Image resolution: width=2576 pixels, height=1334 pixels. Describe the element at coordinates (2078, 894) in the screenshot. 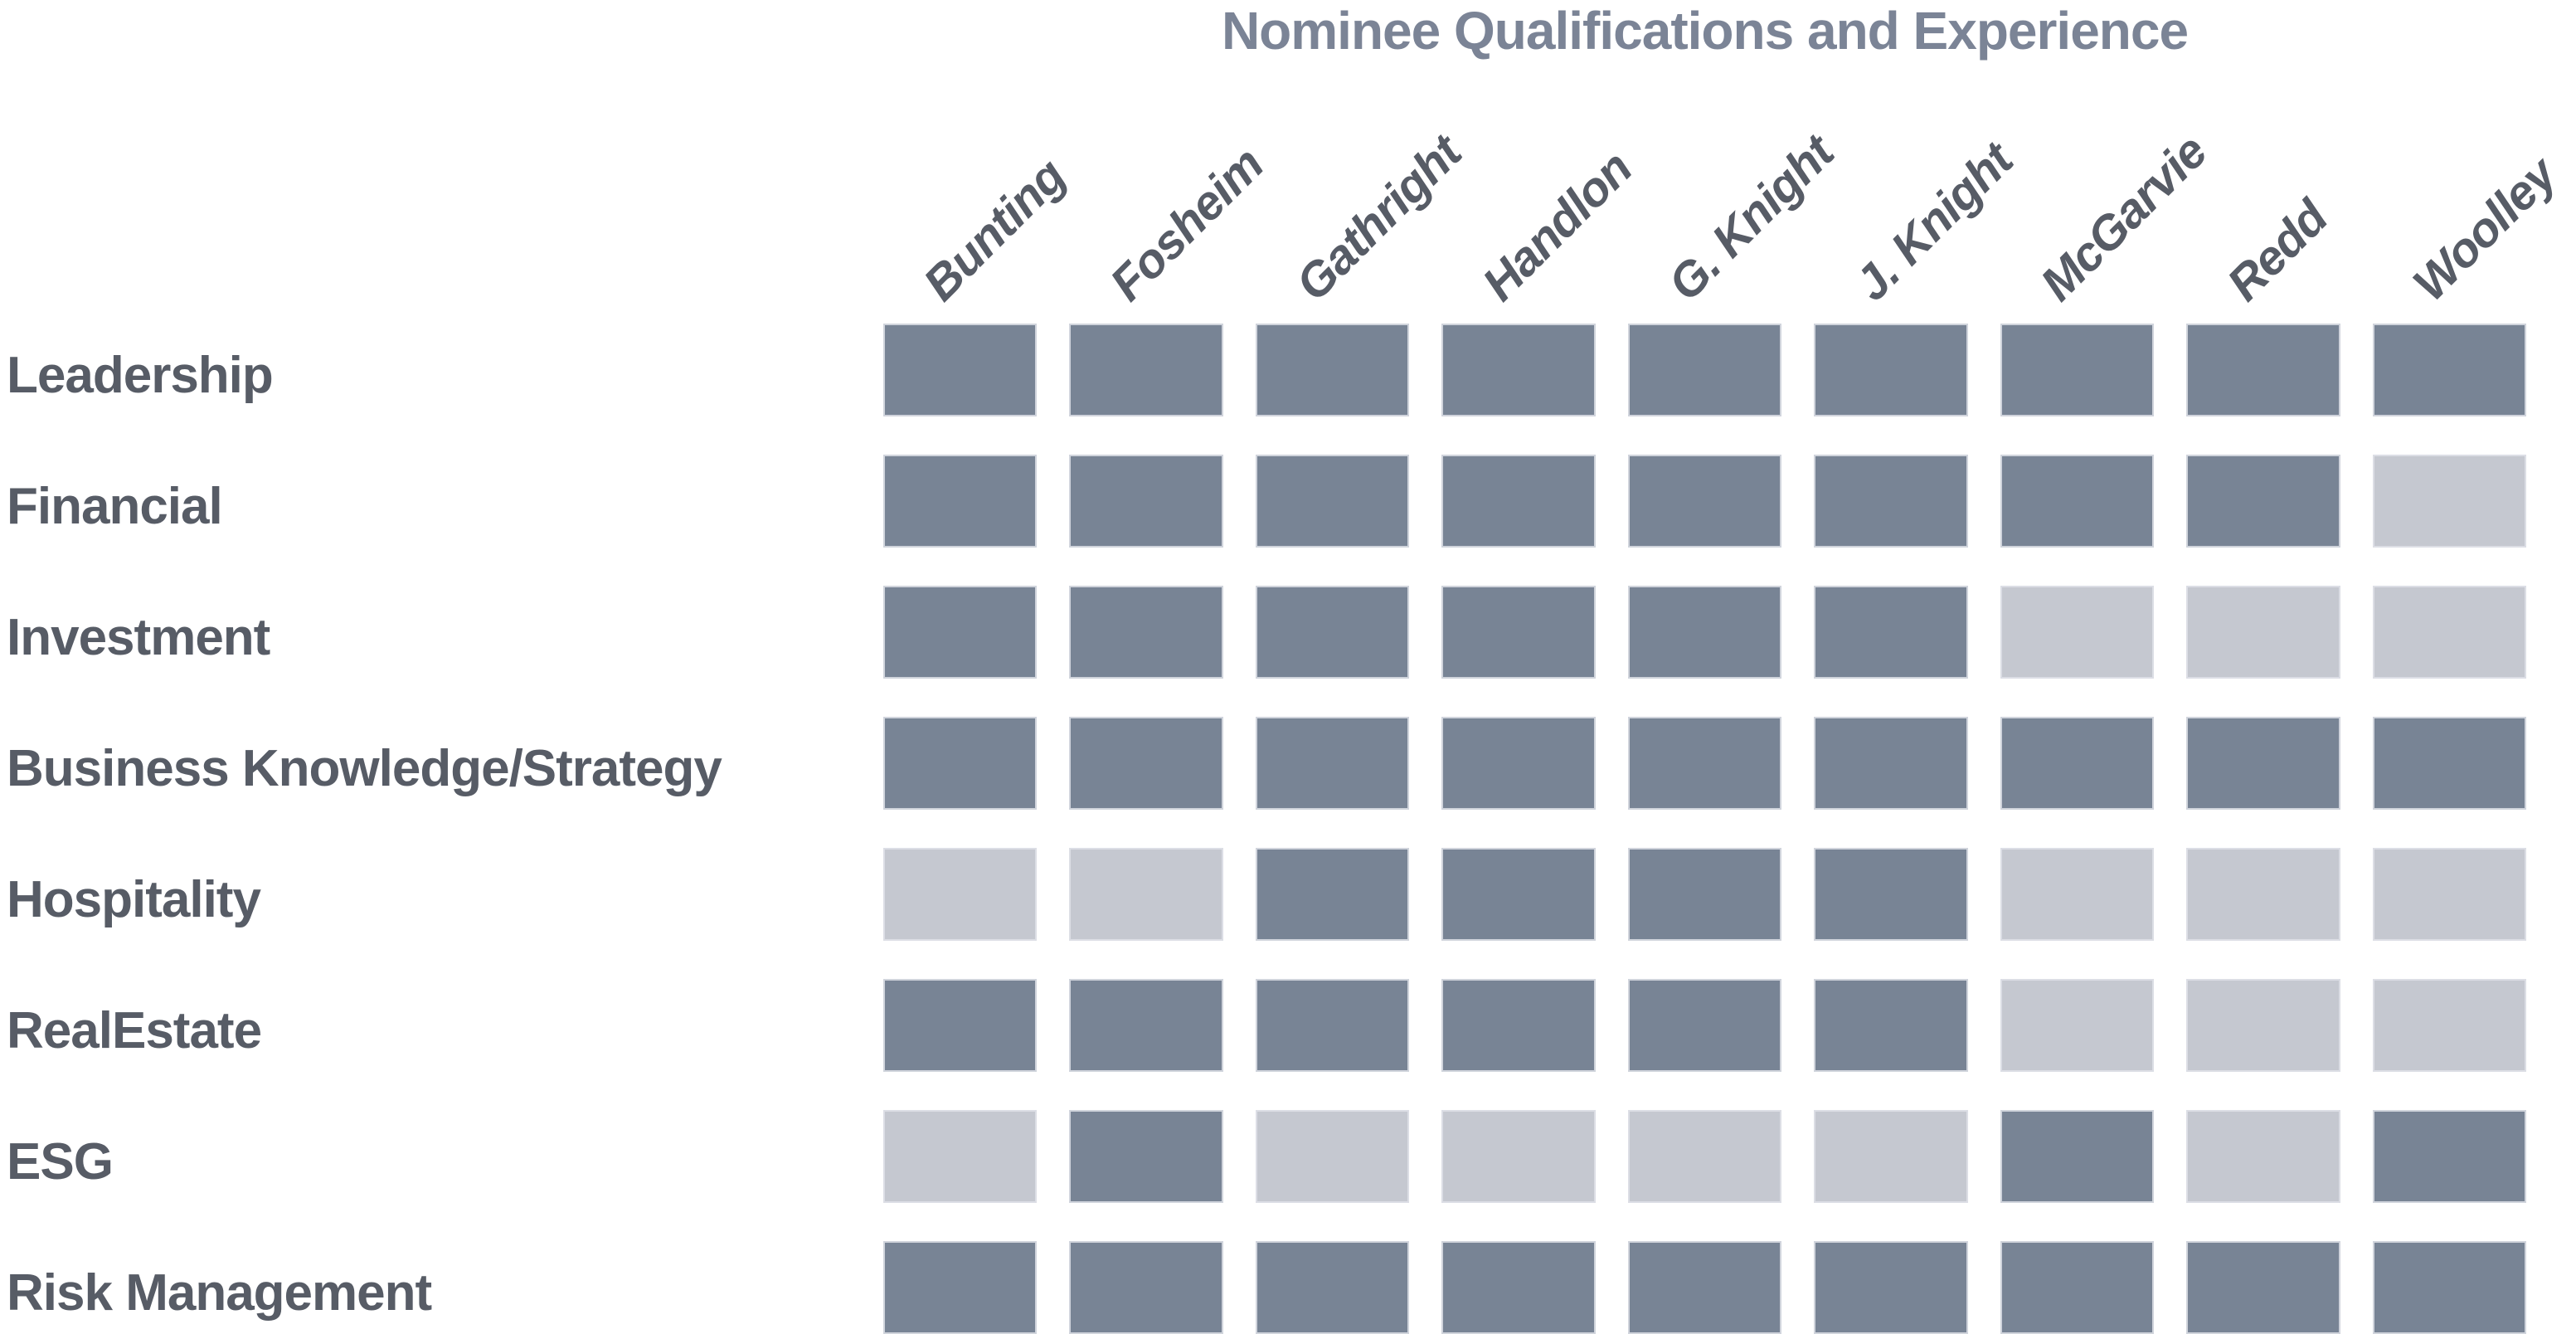

I see `matrix-cell-hospitality-mcgarvie` at that location.